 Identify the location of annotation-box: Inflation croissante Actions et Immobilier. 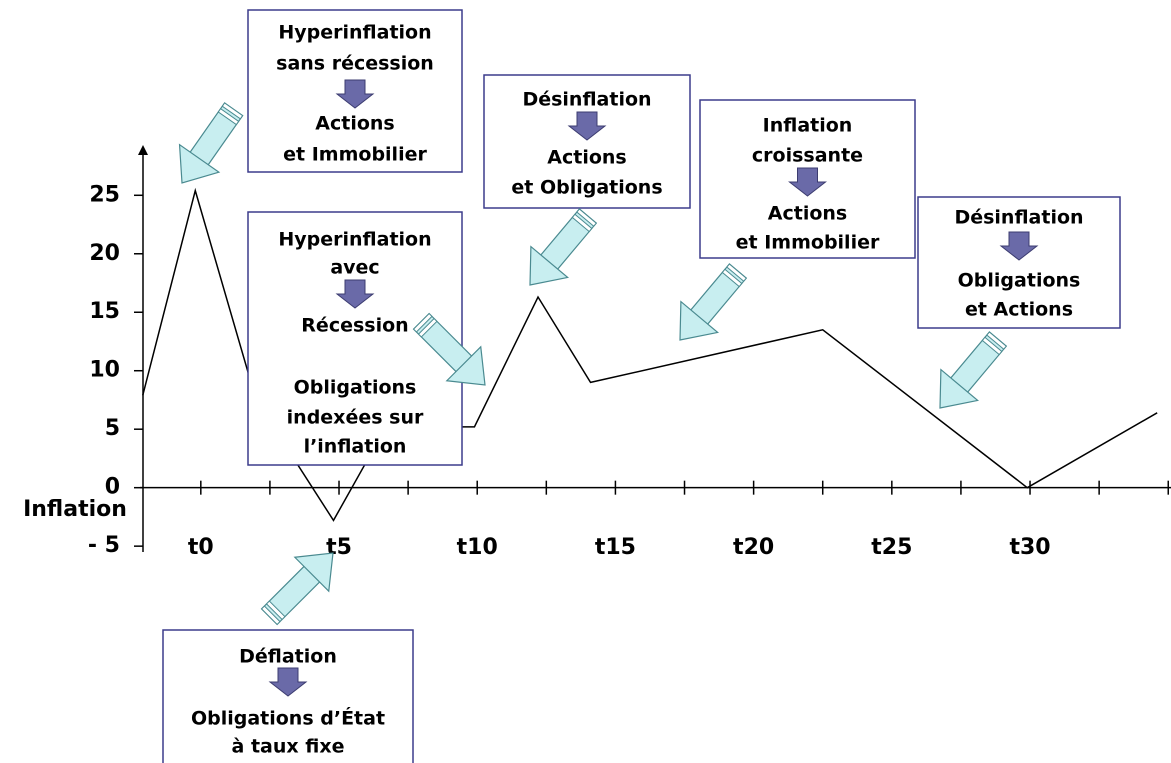
(807, 179).